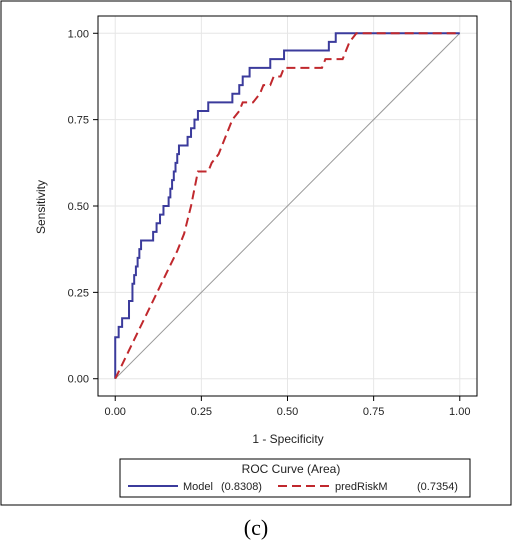 The width and height of the screenshot is (512, 550). I want to click on legend-predriskm-name: predRiskM, so click(361, 487).